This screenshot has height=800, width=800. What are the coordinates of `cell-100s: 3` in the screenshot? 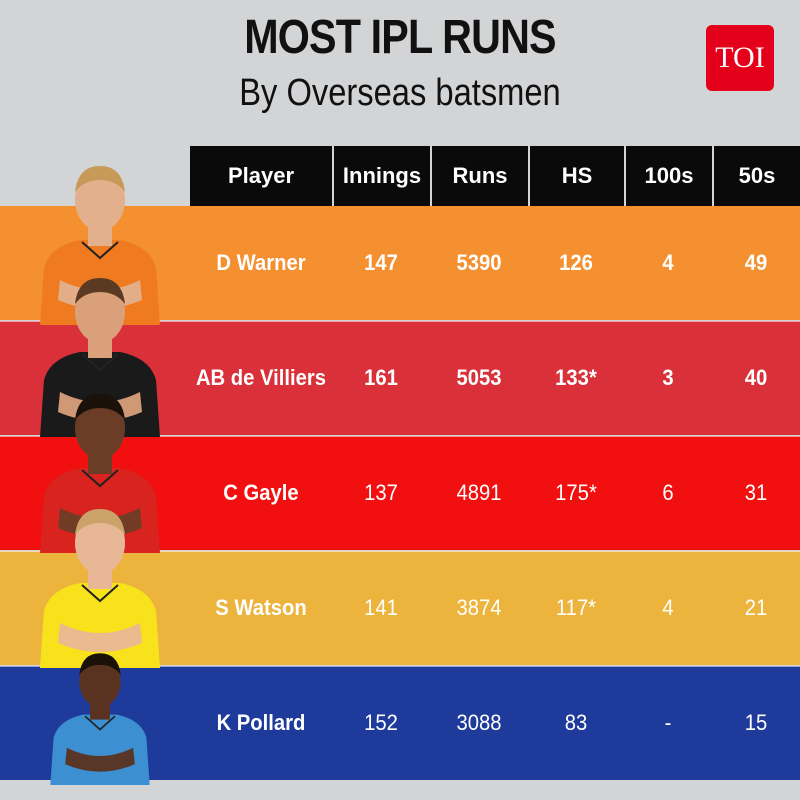 It's located at (668, 377).